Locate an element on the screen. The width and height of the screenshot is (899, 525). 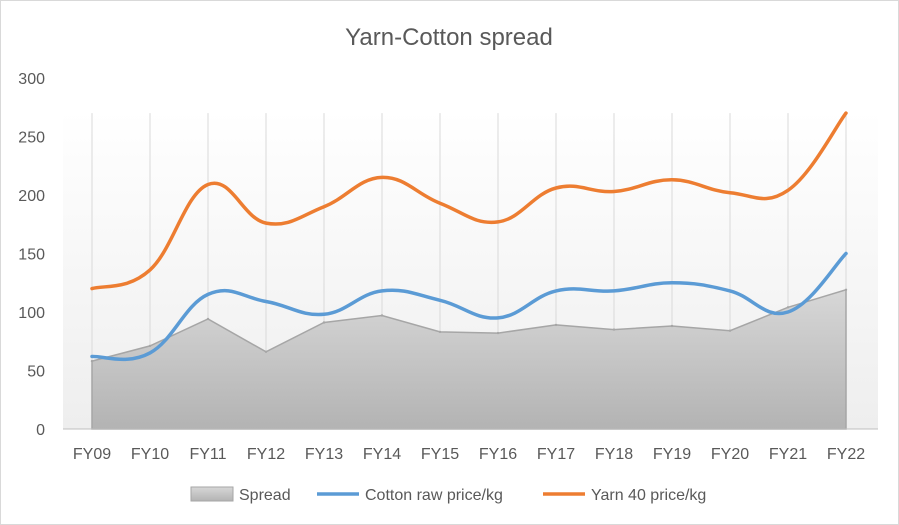
x-tick-label: FY15 is located at coordinates (440, 454).